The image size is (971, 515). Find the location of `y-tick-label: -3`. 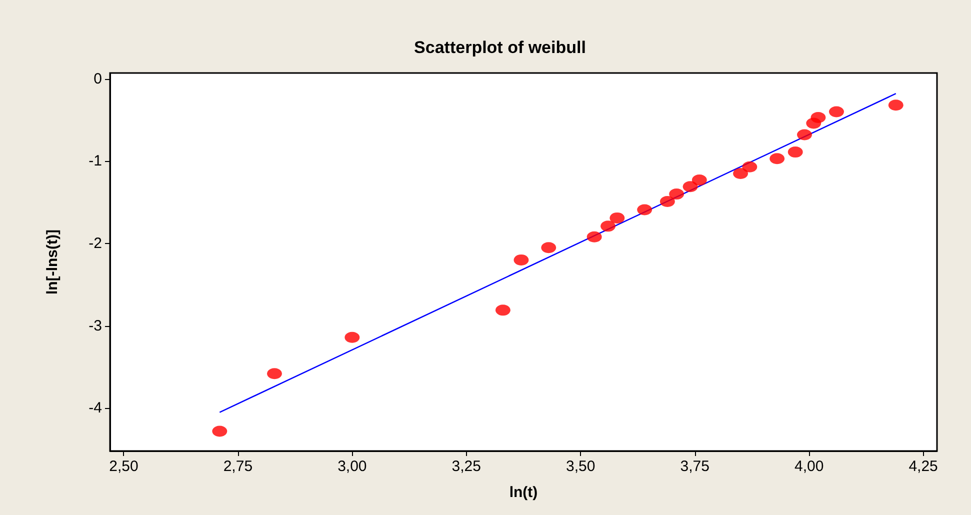

y-tick-label: -3 is located at coordinates (95, 325).